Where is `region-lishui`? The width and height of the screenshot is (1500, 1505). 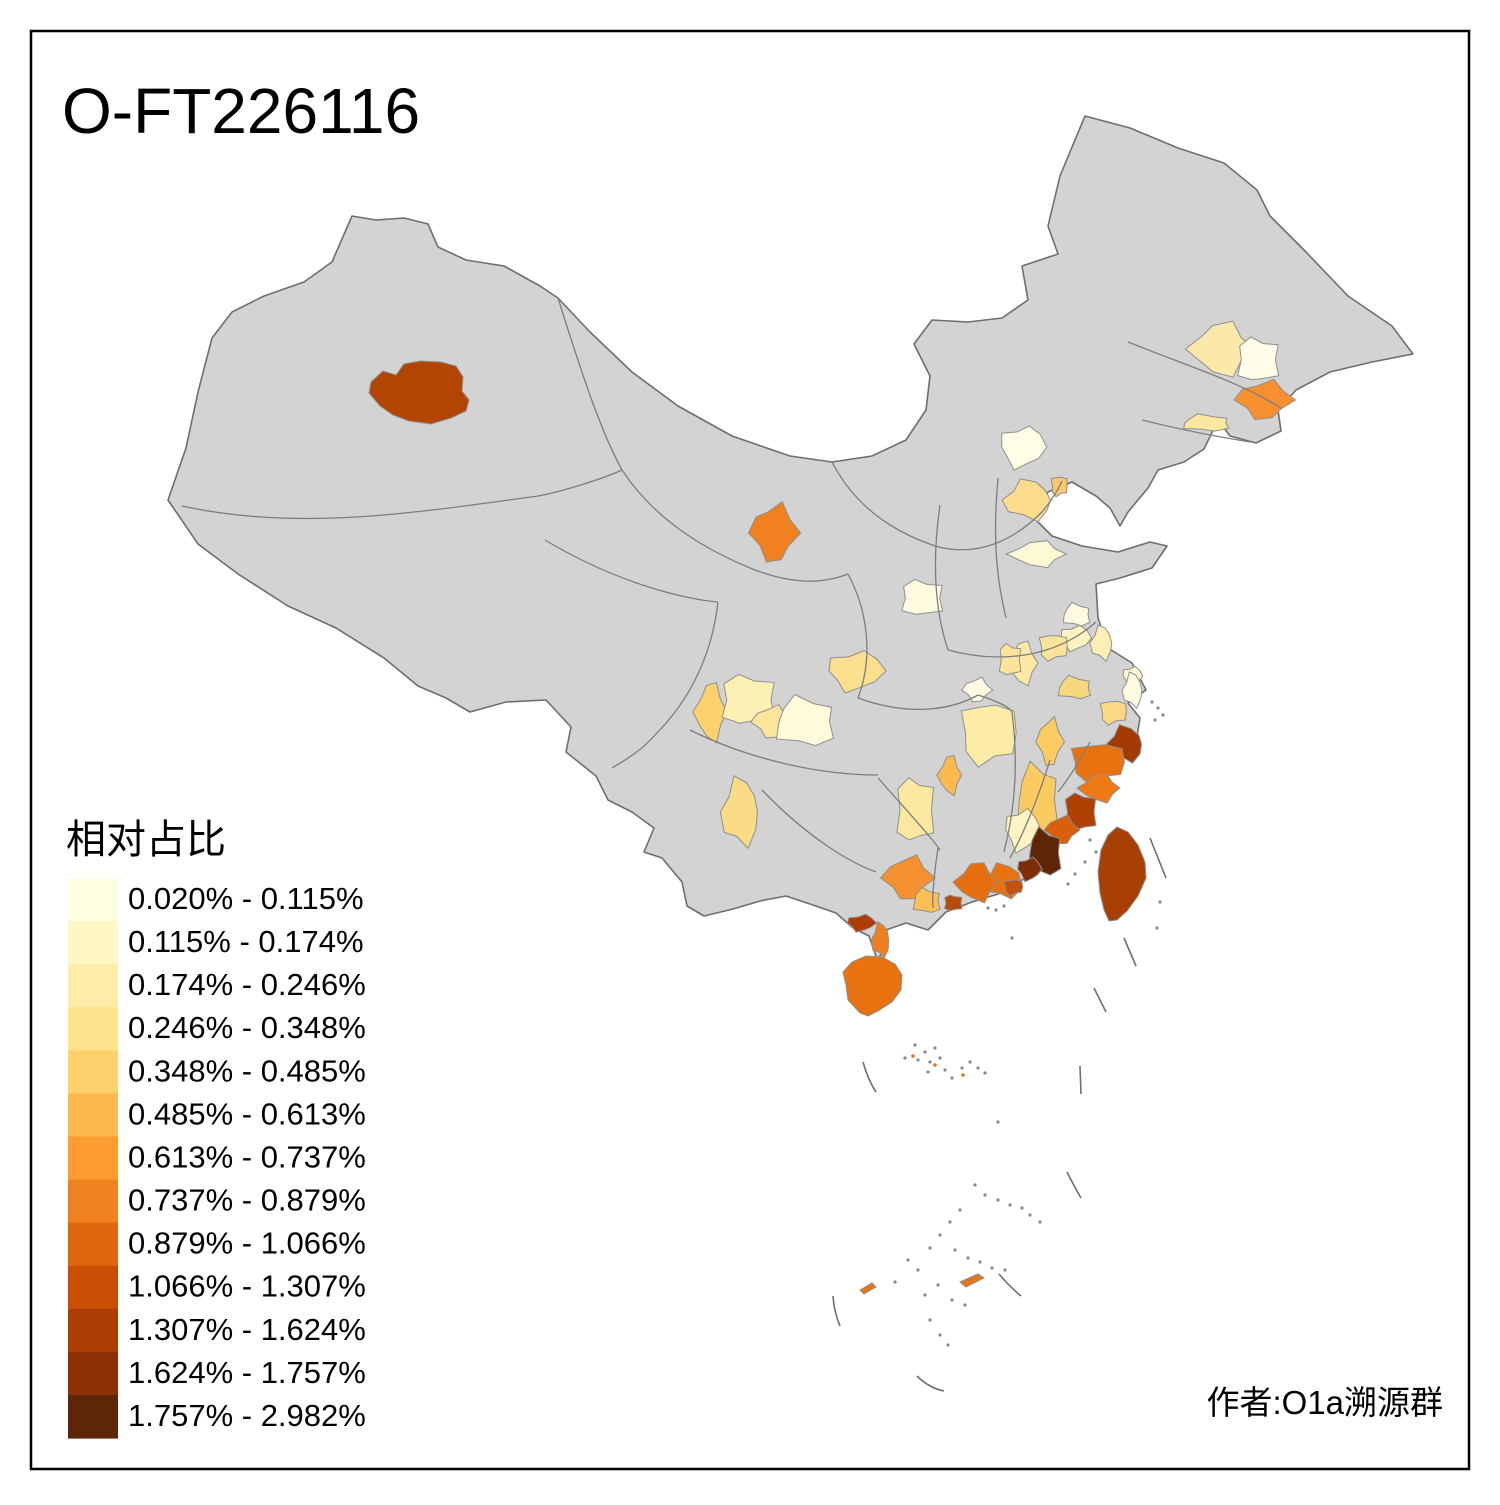 region-lishui is located at coordinates (1097, 764).